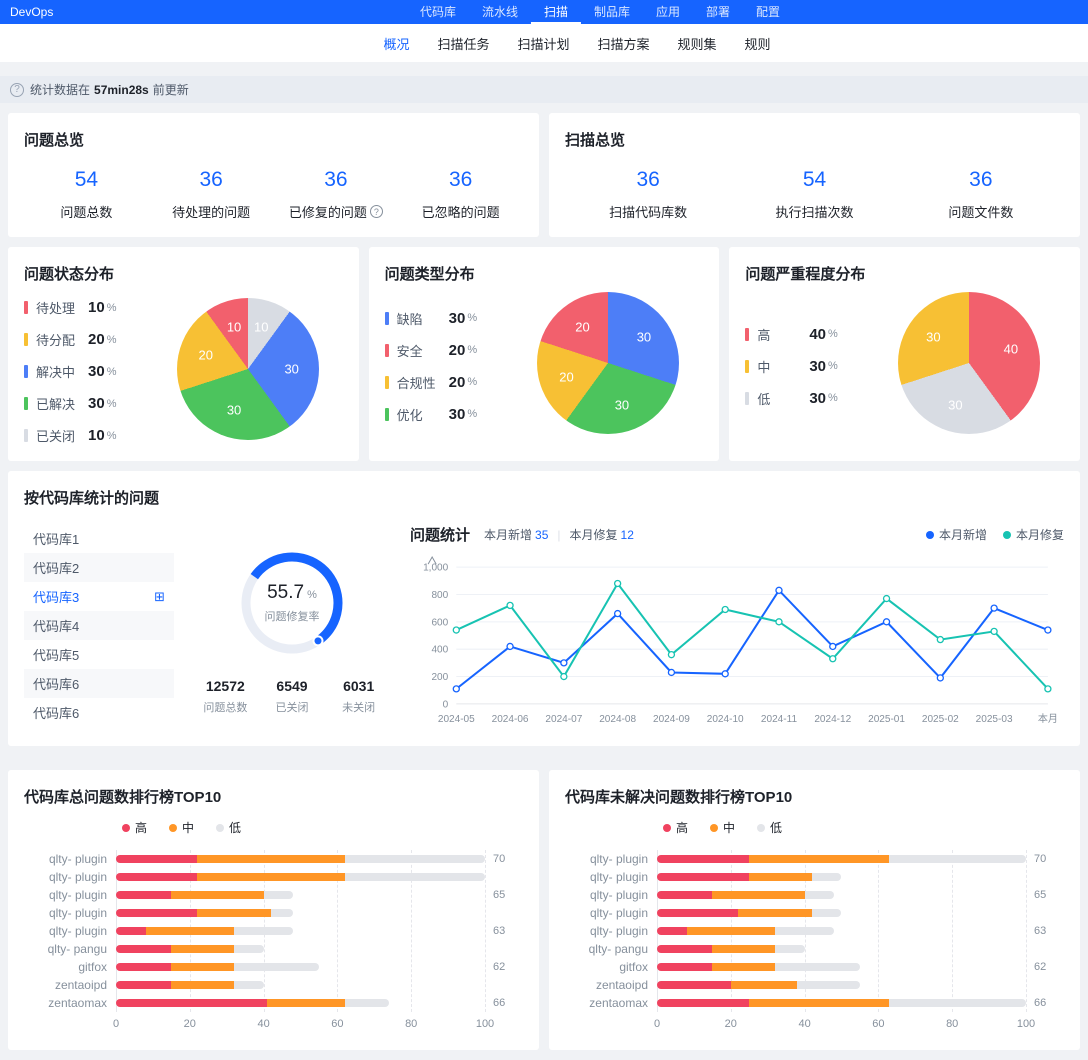 This screenshot has height=1060, width=1088. What do you see at coordinates (99, 654) in the screenshot?
I see `repo-list-item: 代码库5` at bounding box center [99, 654].